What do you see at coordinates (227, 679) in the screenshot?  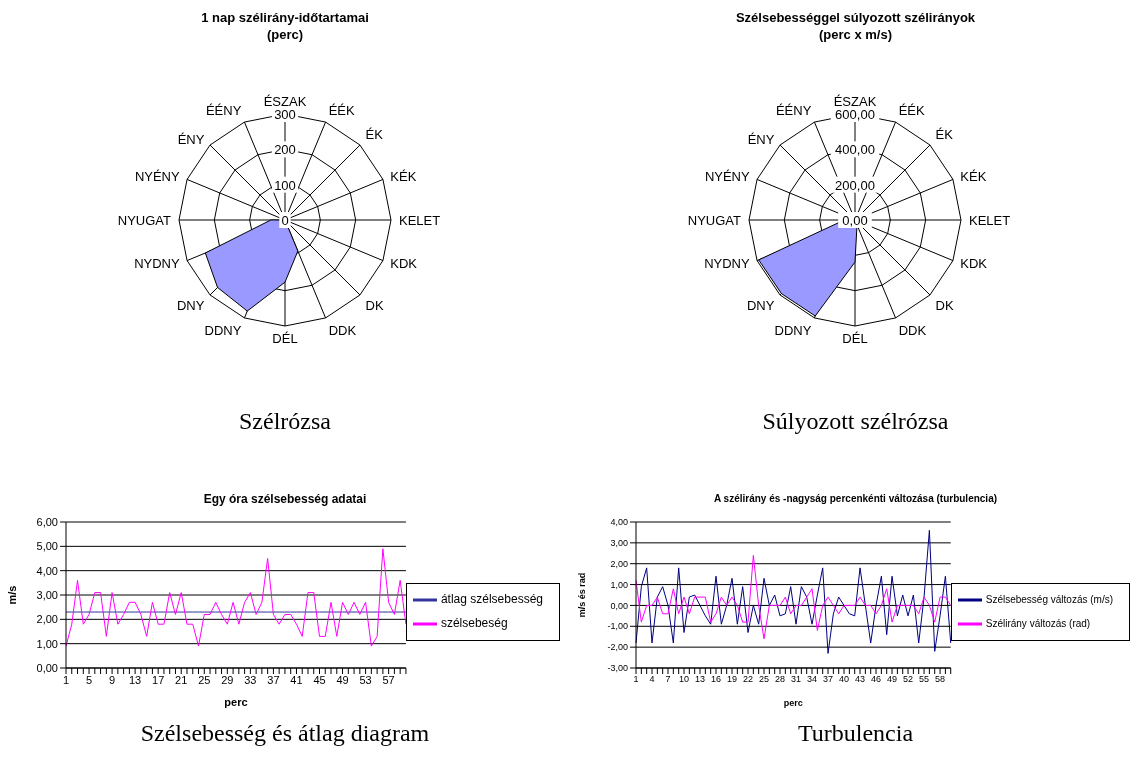 I see `x-tick-label: 29` at bounding box center [227, 679].